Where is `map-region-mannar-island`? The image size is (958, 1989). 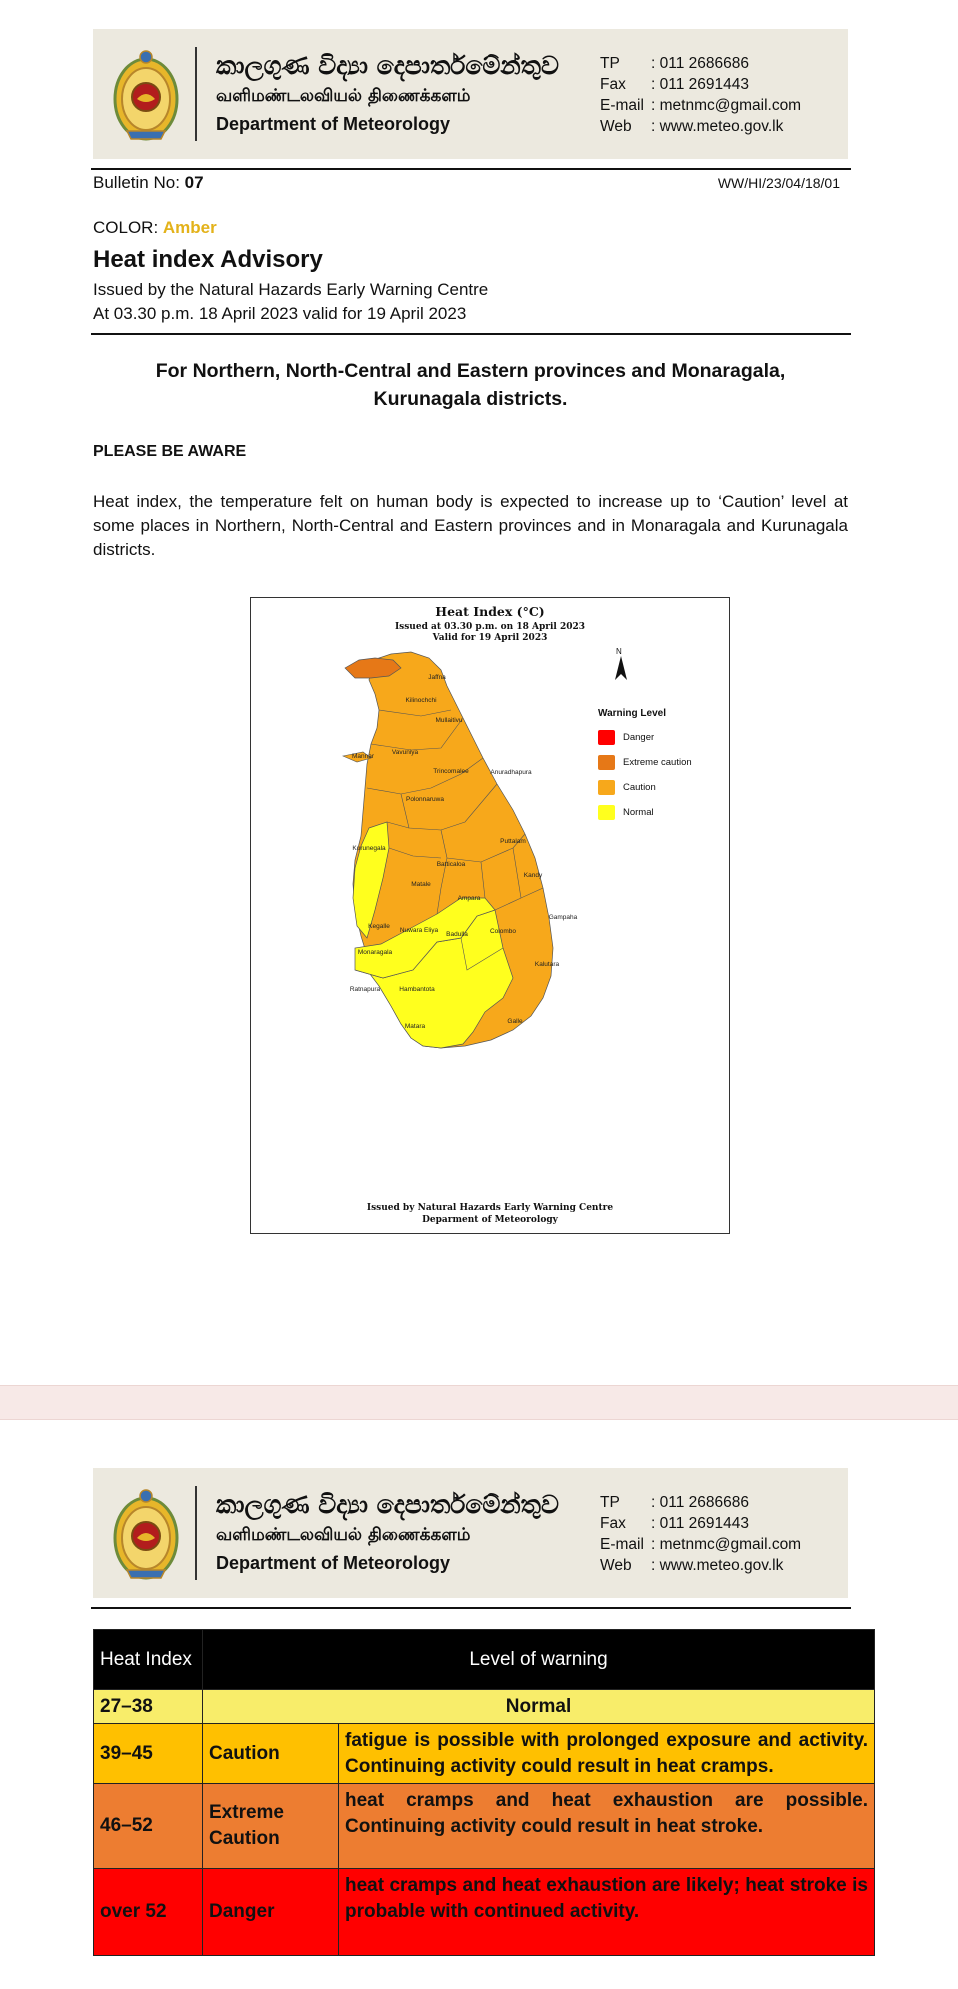 map-region-mannar-island is located at coordinates (356, 757).